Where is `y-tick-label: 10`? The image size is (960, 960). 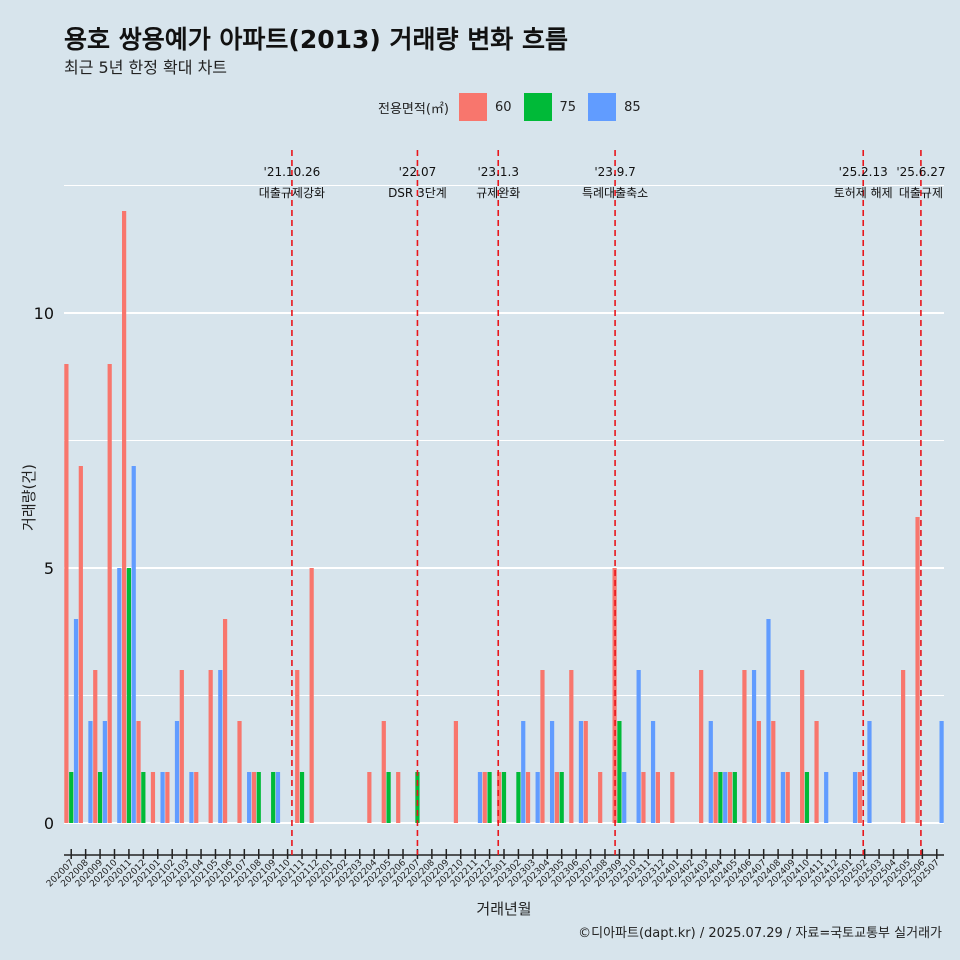 y-tick-label: 10 is located at coordinates (44, 313).